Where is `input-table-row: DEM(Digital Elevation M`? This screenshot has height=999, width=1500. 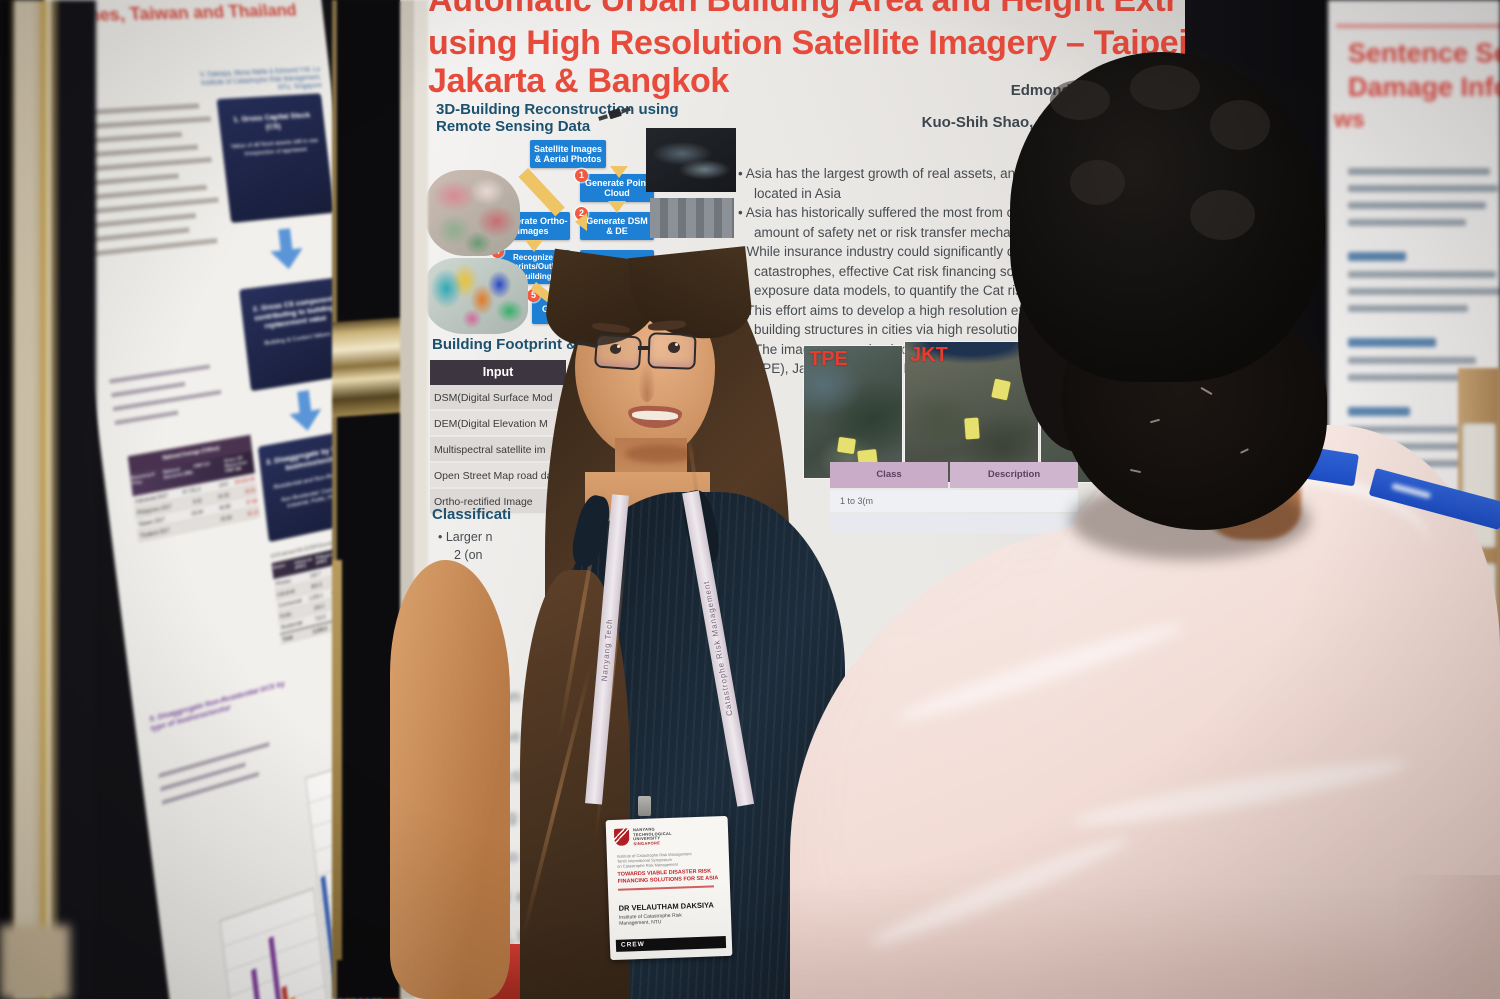
input-table-row: DEM(Digital Elevation M is located at coordinates (498, 424).